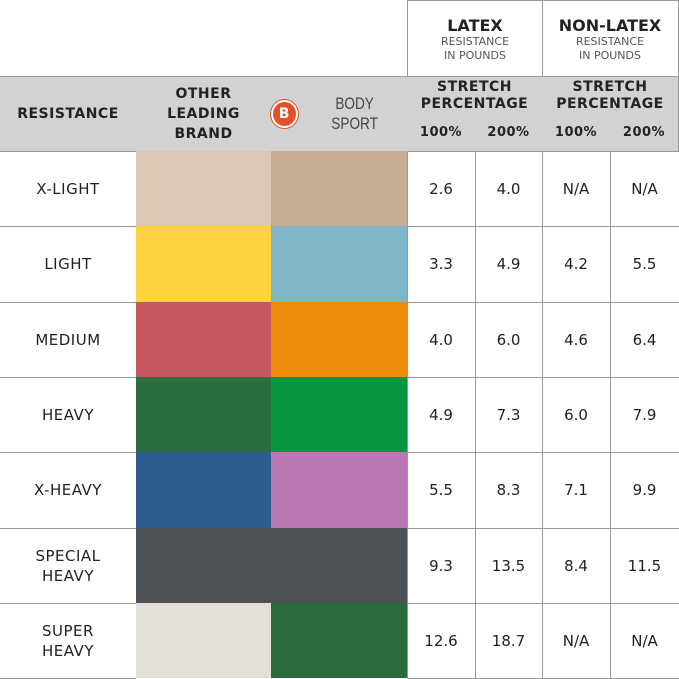 This screenshot has height=679, width=679. What do you see at coordinates (610, 25) in the screenshot?
I see `nonlatex-title: NON-LATEX` at bounding box center [610, 25].